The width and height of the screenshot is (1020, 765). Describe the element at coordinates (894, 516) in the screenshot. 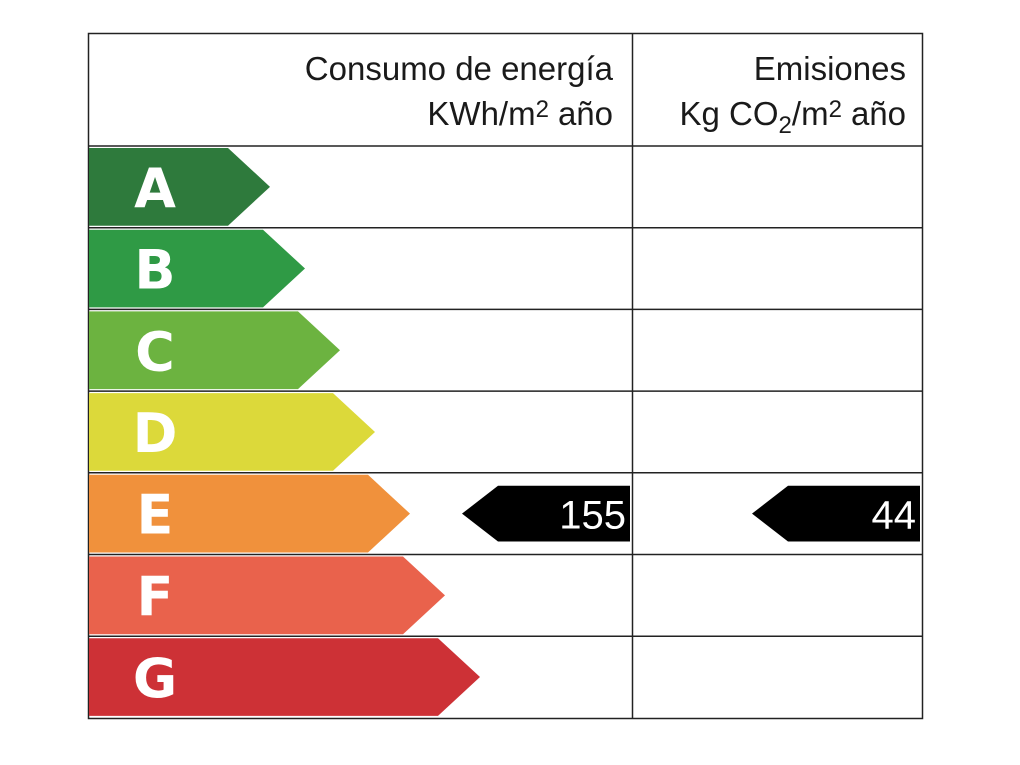

I see `emissions-value: 44` at that location.